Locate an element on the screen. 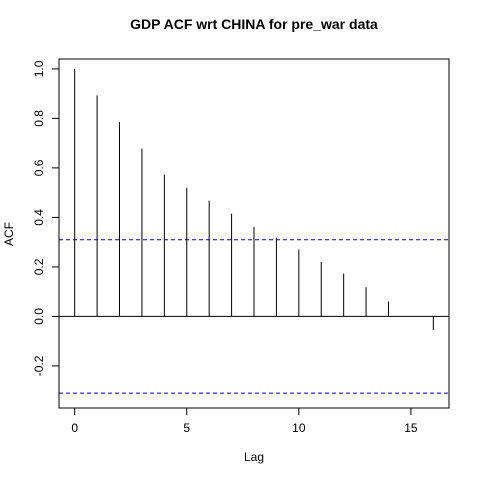 This screenshot has width=480, height=480. x-tick-label: 10 is located at coordinates (299, 428).